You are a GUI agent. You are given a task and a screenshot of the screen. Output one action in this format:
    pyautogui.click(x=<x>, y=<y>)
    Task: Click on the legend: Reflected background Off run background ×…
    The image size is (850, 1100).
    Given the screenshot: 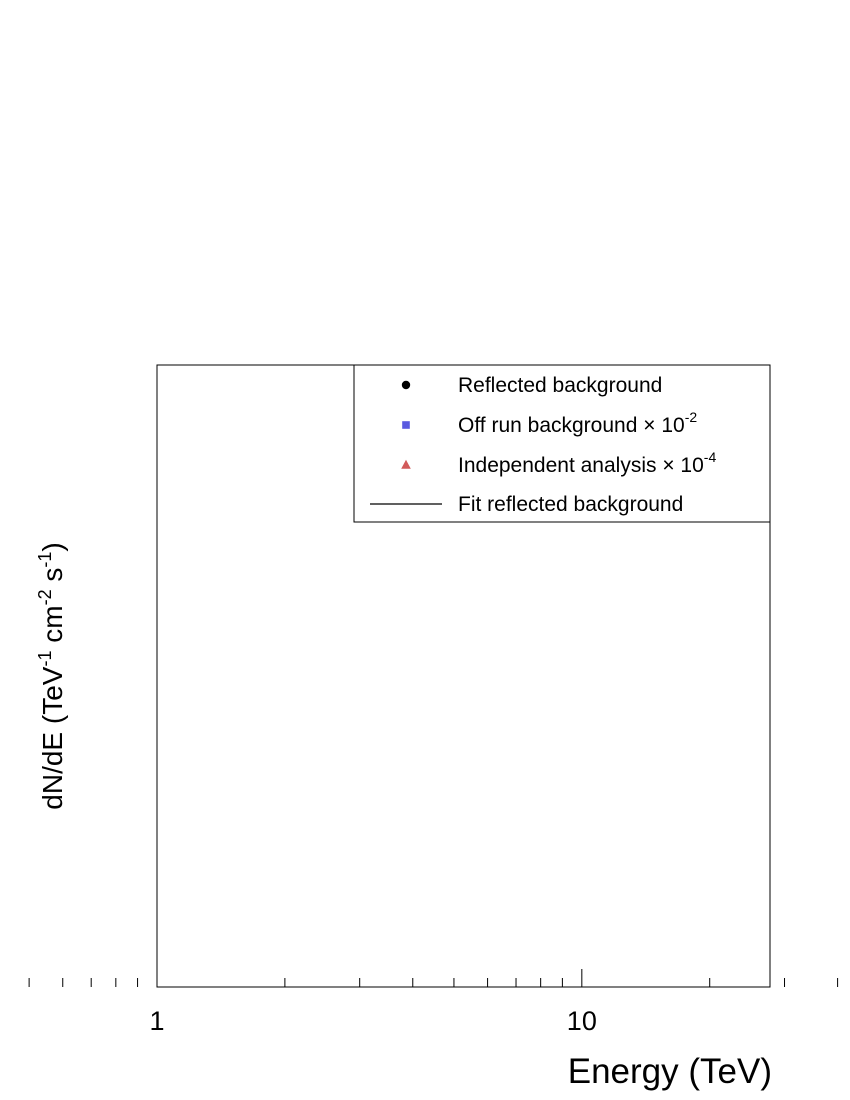 What is the action you would take?
    pyautogui.click(x=562, y=443)
    